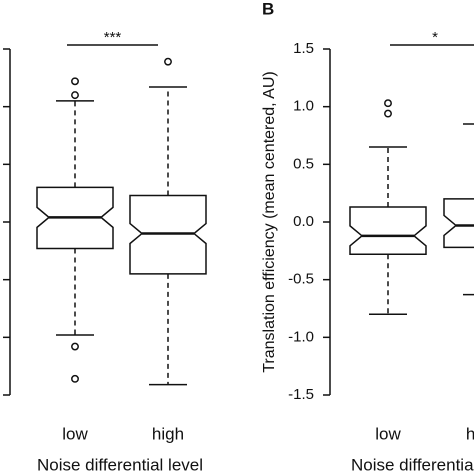  Describe the element at coordinates (303, 163) in the screenshot. I see `y-tick-label: 0.5` at that location.